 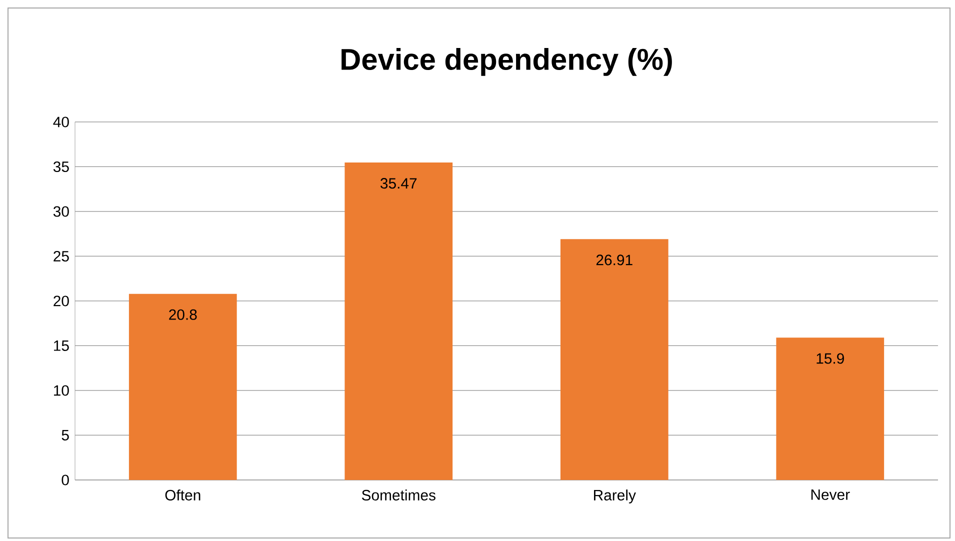 What do you see at coordinates (61, 211) in the screenshot?
I see `y-tick-label: 30` at bounding box center [61, 211].